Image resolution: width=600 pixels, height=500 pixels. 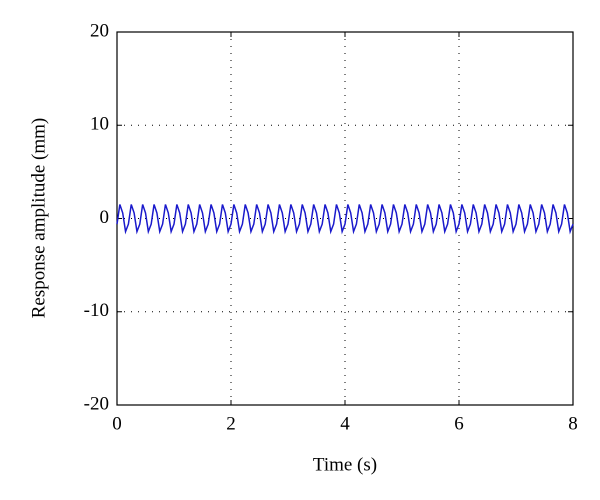 I want to click on data-line, so click(x=345, y=219).